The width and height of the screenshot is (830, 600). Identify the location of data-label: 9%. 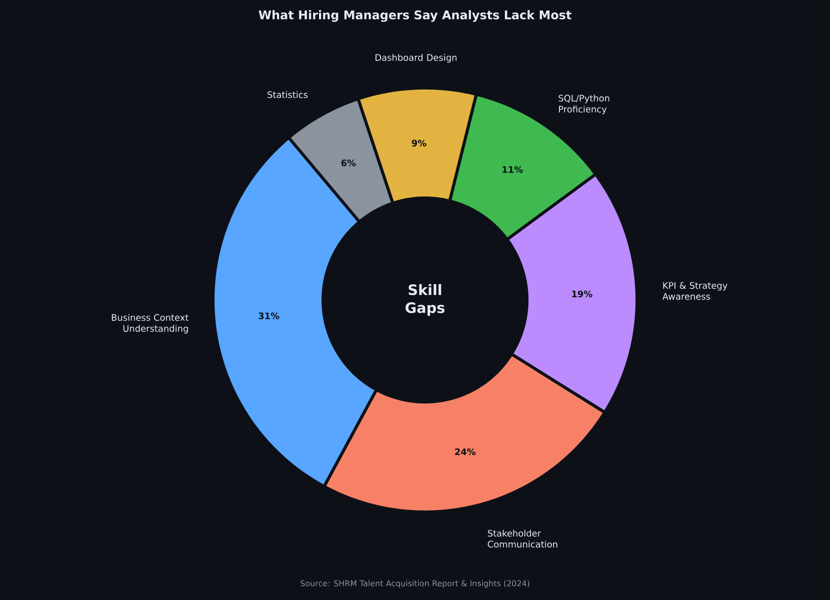
(419, 143).